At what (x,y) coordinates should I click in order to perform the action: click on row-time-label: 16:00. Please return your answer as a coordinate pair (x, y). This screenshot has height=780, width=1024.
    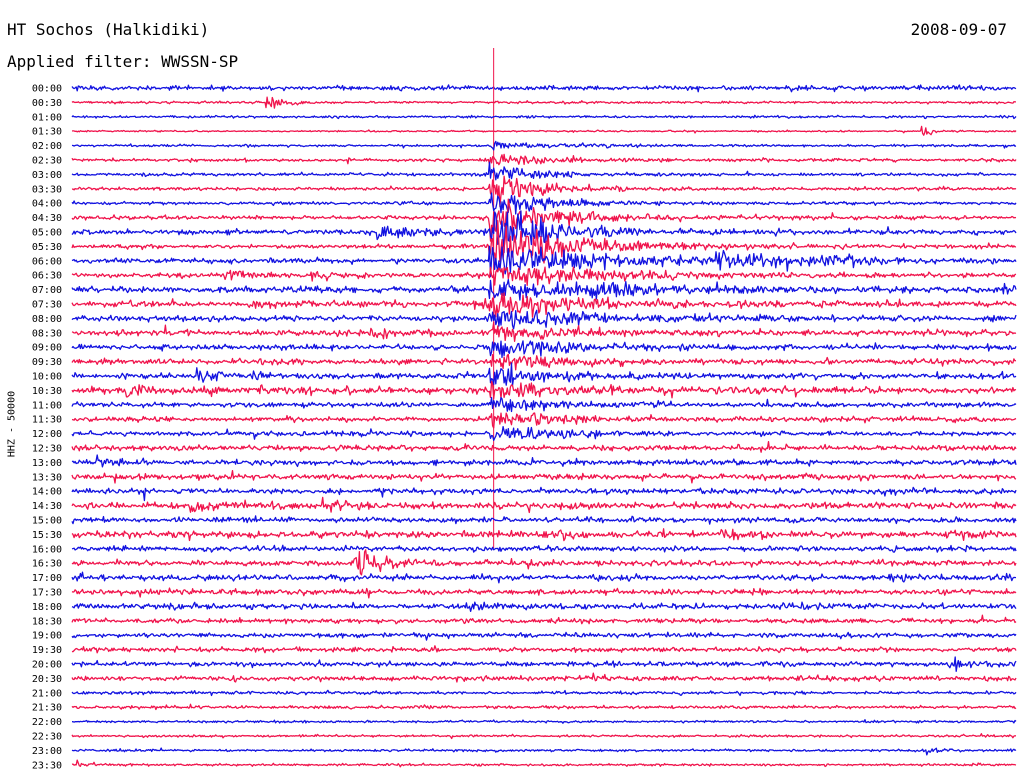
    Looking at the image, I should click on (47, 549).